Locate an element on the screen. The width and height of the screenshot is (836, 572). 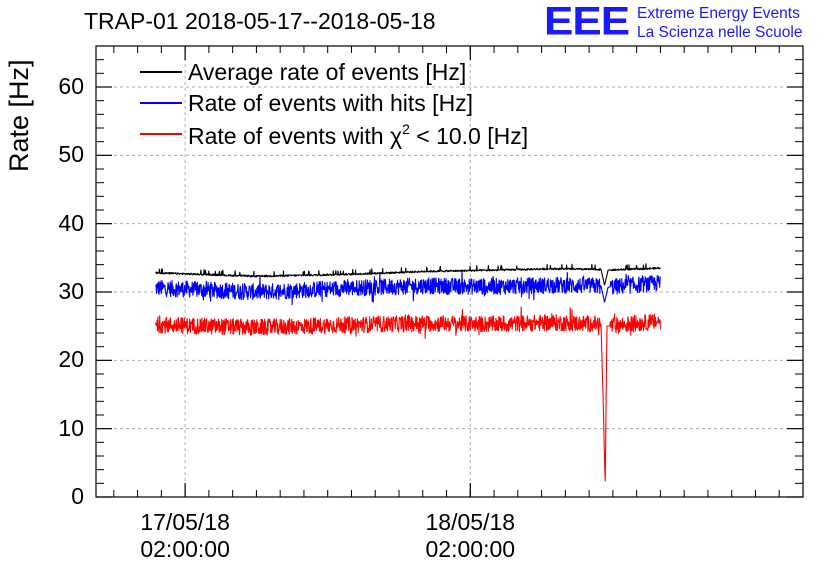
legend-chi-sup: 2 is located at coordinates (406, 129).